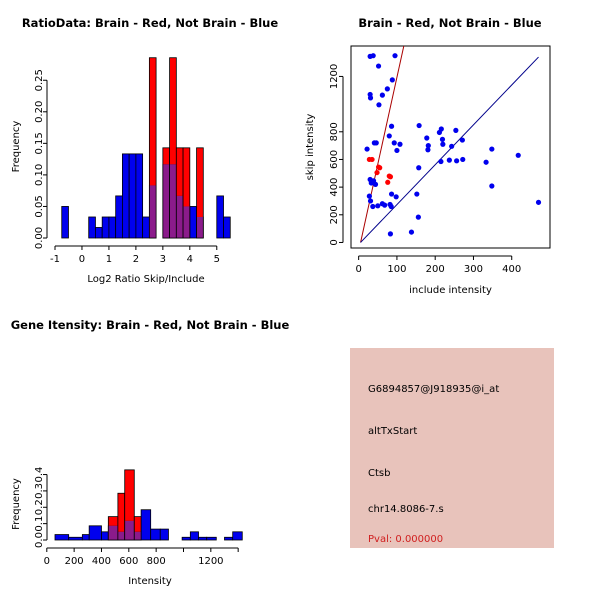  Describe the element at coordinates (473, 269) in the screenshot. I see `x-axis-tick-label: 300` at that location.